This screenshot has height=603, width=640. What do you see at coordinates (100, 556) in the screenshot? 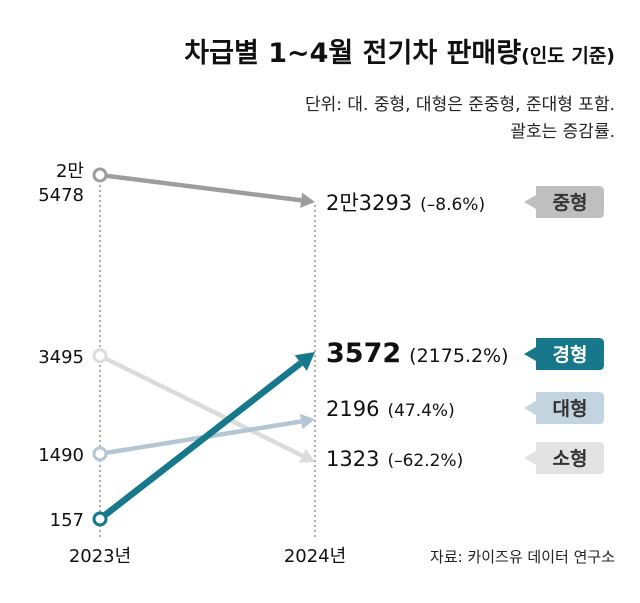
I see `x-tick-2023: 2023년` at bounding box center [100, 556].